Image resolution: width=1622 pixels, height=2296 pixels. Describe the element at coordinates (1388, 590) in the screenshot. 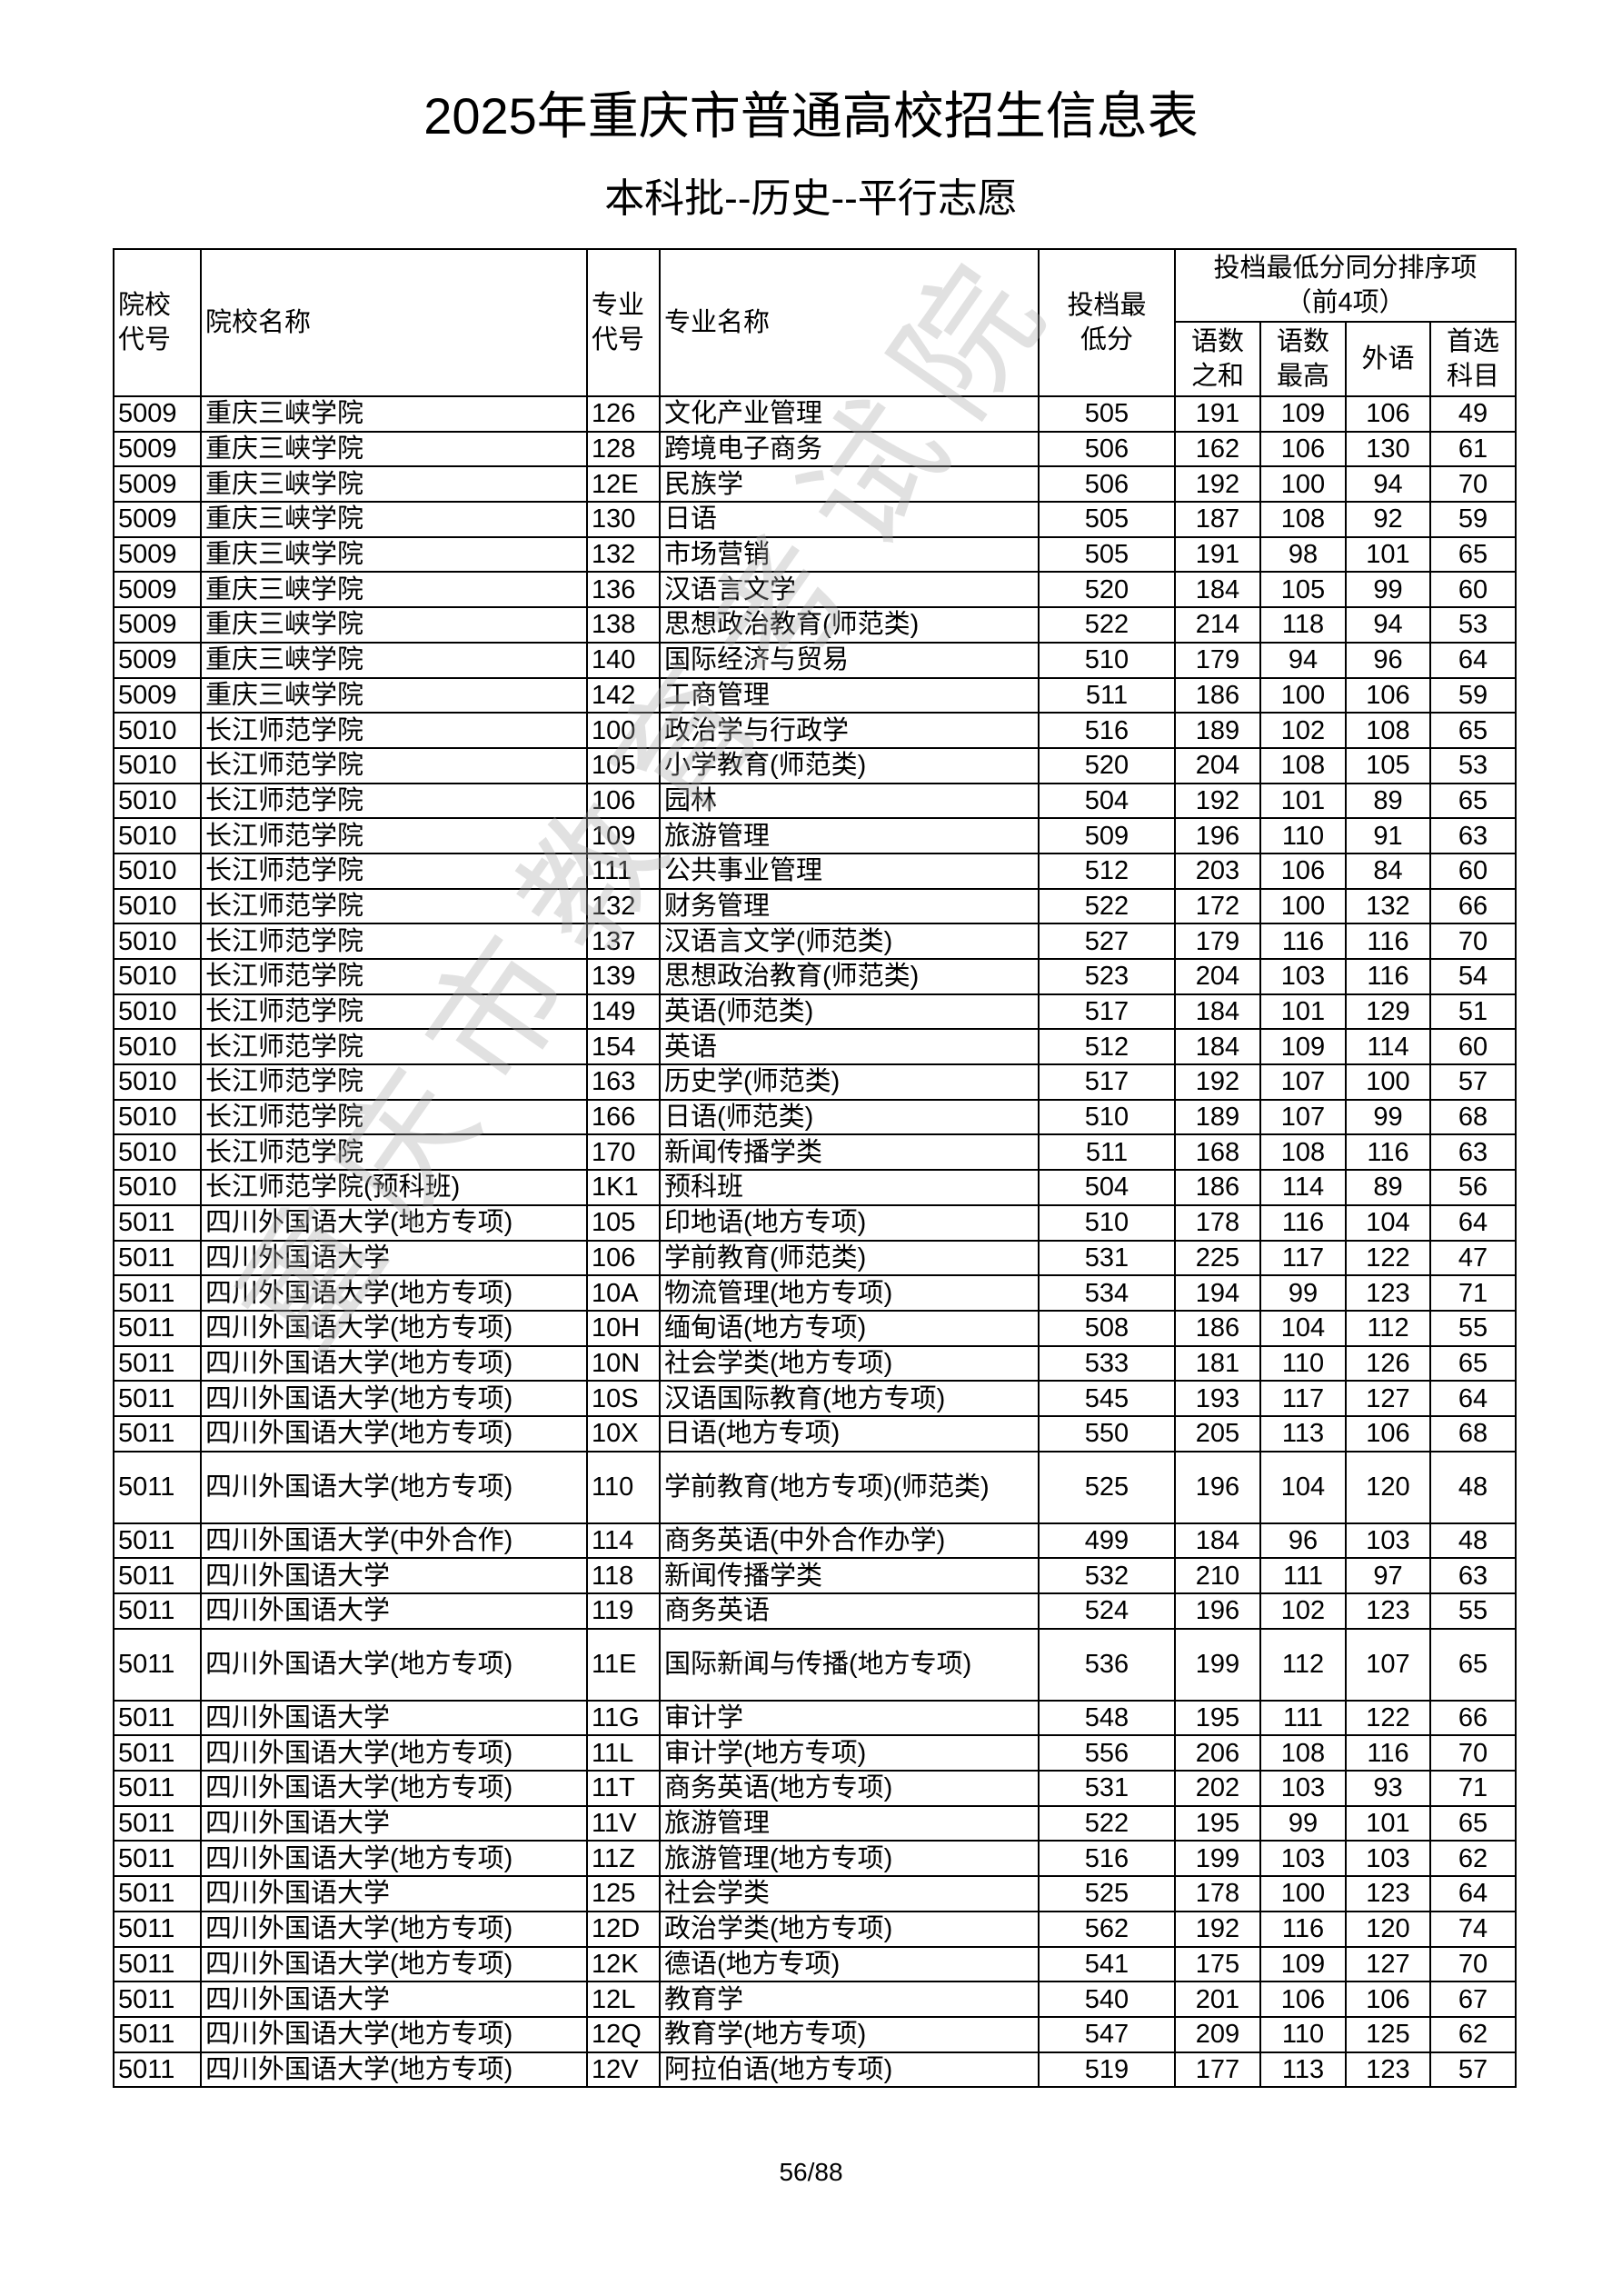

I see `cell-foreign-lang: 99` at that location.